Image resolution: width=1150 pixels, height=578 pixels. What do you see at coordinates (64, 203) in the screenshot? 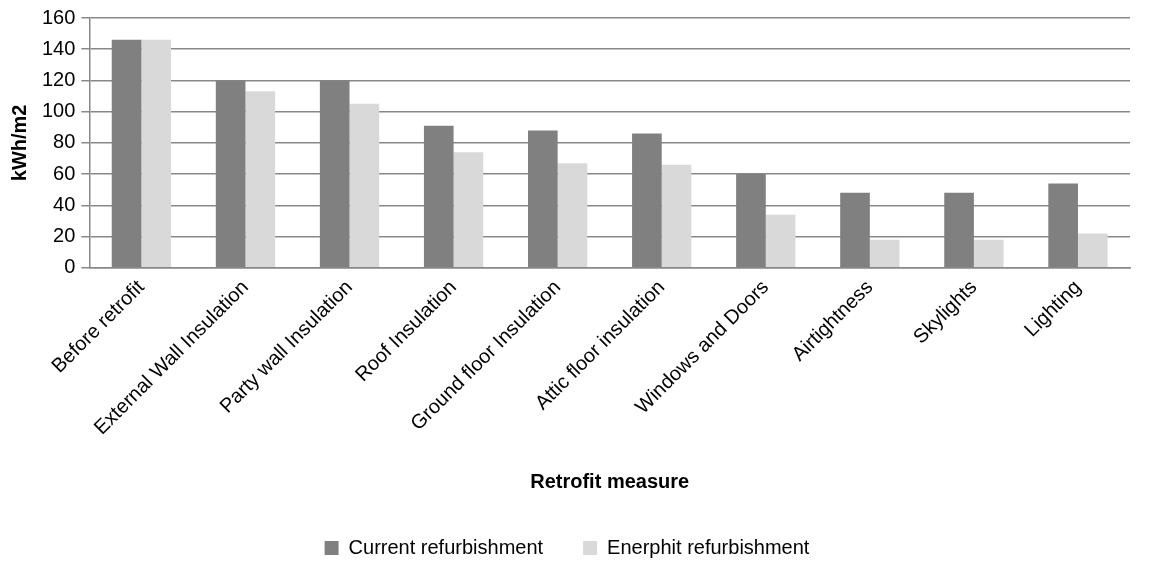
I see `y-tick-label: 40` at bounding box center [64, 203].